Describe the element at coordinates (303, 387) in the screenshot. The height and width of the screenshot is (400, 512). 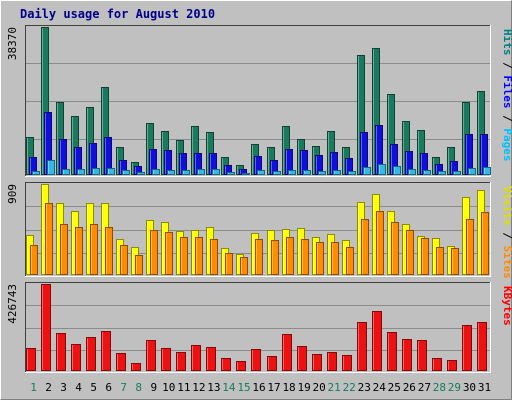
I see `x-tick-label-day-19: 19` at that location.